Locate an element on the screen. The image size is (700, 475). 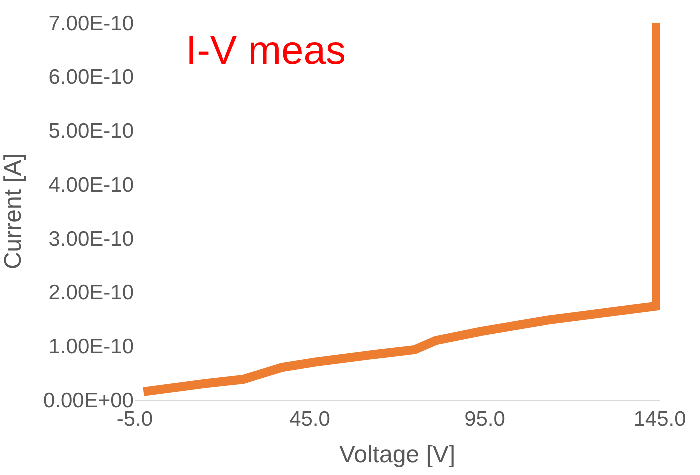
x-axis-title: Voltage [V] is located at coordinates (397, 455).